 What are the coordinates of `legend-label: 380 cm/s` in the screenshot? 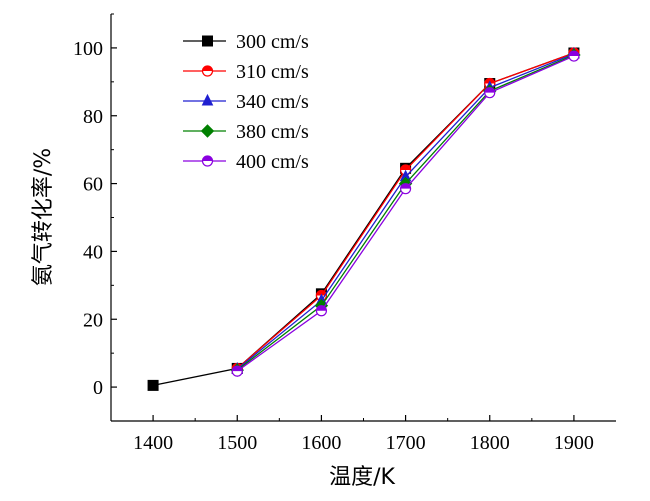 It's located at (272, 132).